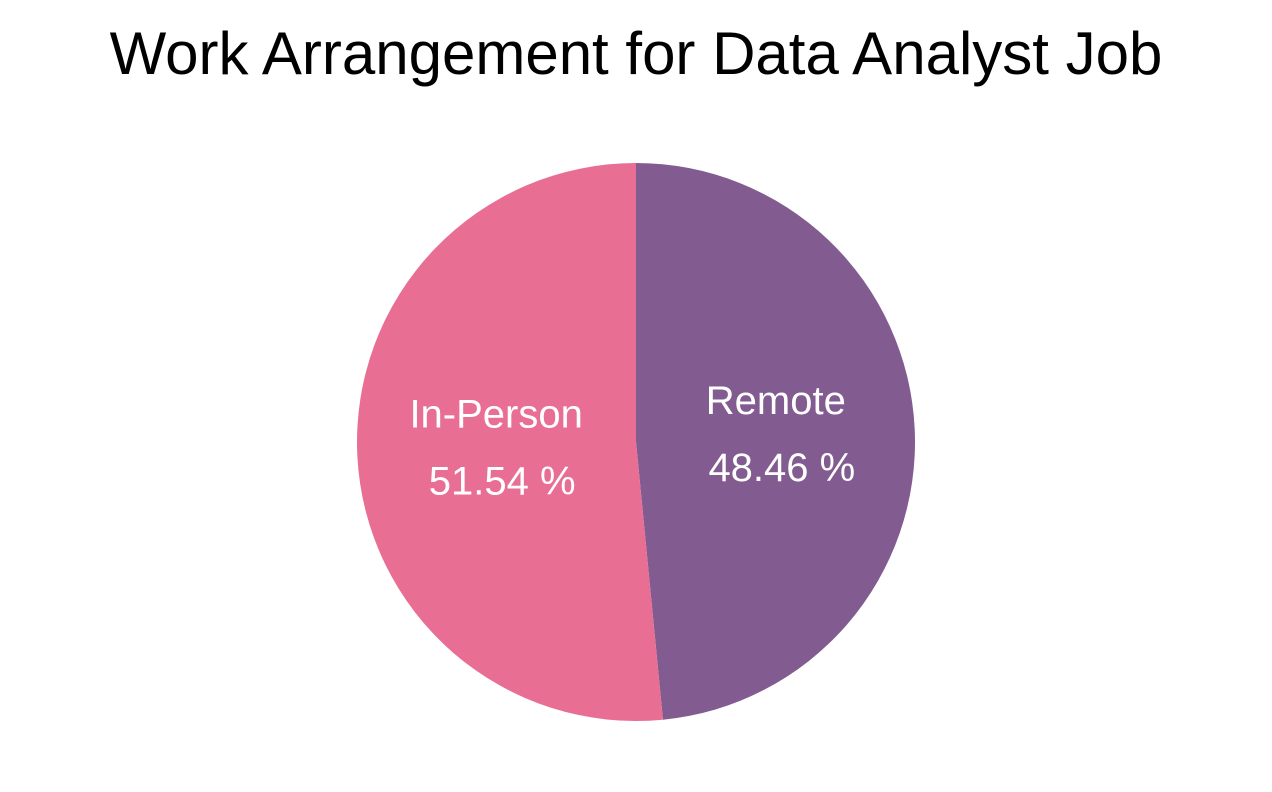 The width and height of the screenshot is (1272, 792). Describe the element at coordinates (636, 53) in the screenshot. I see `chart-title: Work Arrangement for Data Analyst Job` at that location.